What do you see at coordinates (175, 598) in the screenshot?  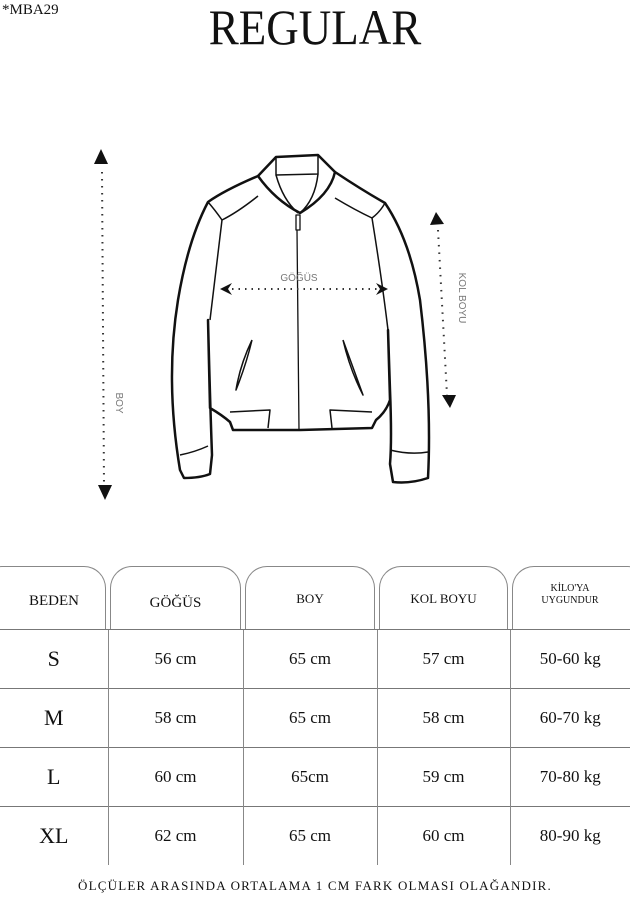 I see `header-chest: GÖĞÜS` at bounding box center [175, 598].